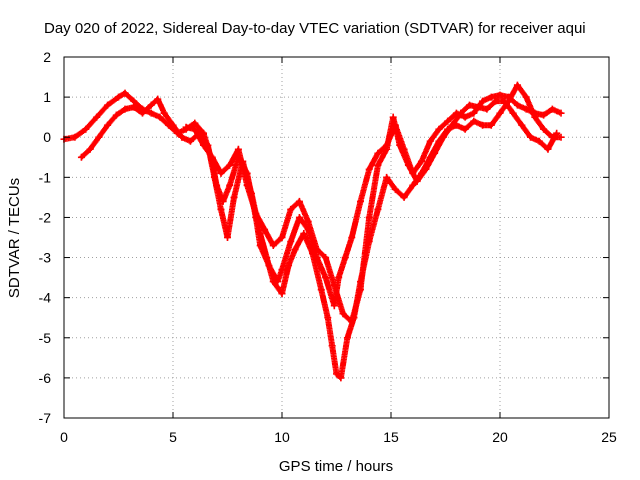 The height and width of the screenshot is (480, 640). What do you see at coordinates (336, 466) in the screenshot?
I see `x-axis-label: GPS time / hours` at bounding box center [336, 466].